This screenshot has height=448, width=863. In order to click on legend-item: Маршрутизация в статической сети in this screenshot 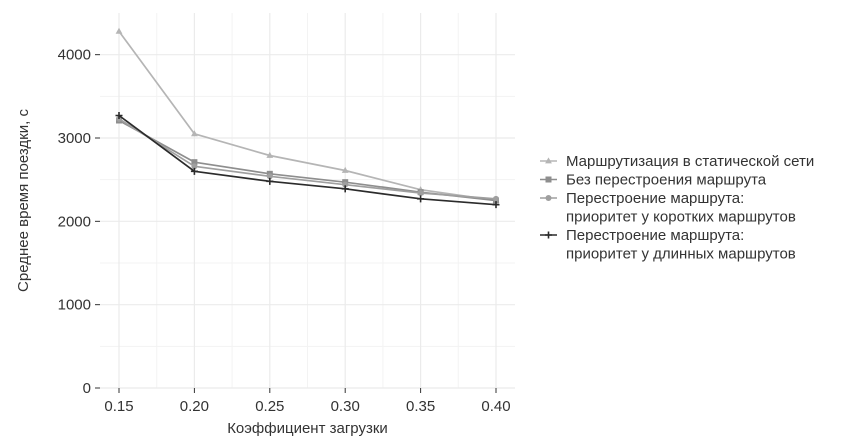, I will do `click(677, 161)`.